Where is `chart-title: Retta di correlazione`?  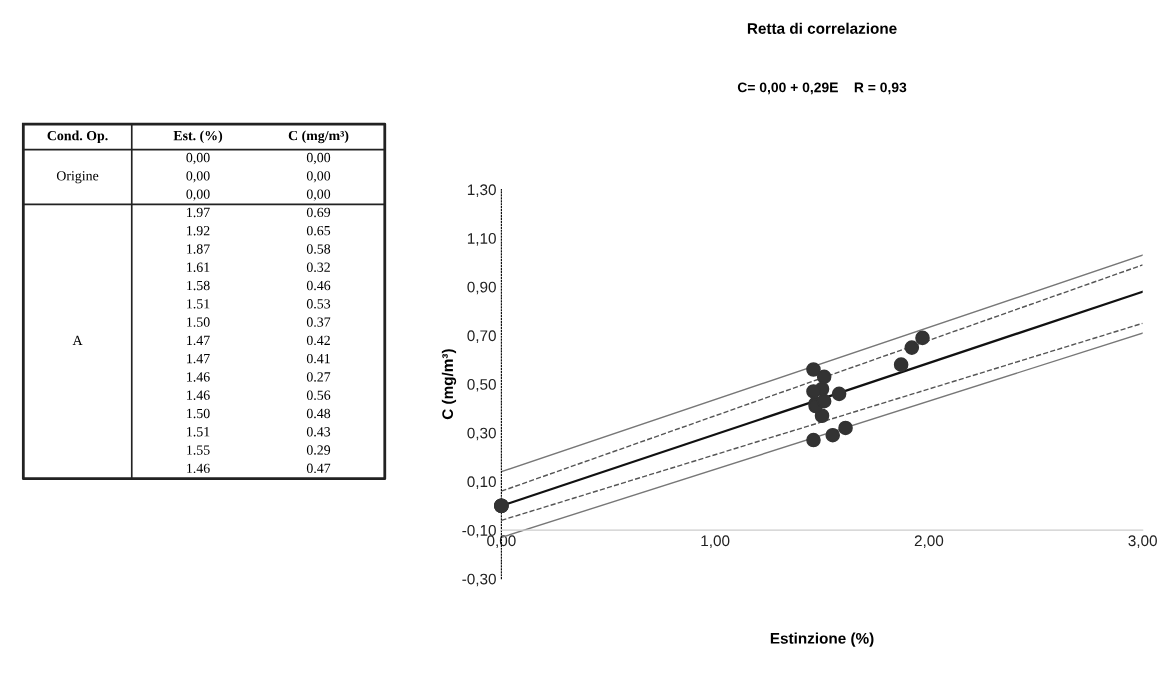 chart-title: Retta di correlazione is located at coordinates (822, 28).